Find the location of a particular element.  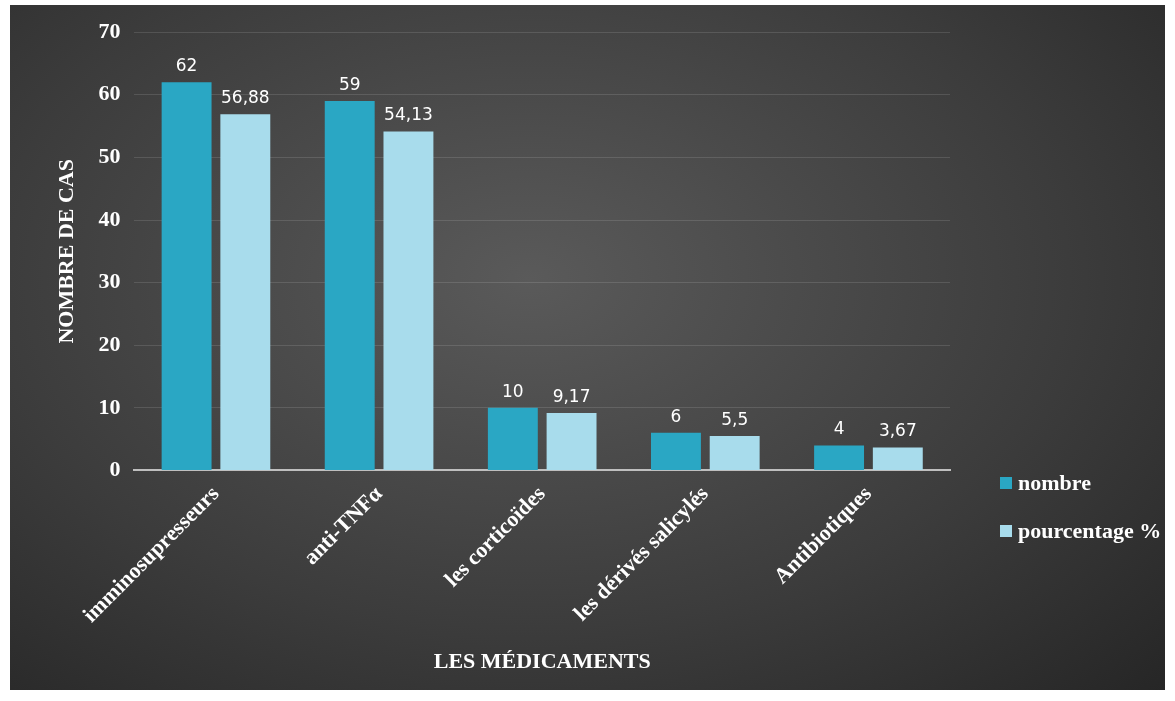

y-tick-label: 60 is located at coordinates (109, 93).